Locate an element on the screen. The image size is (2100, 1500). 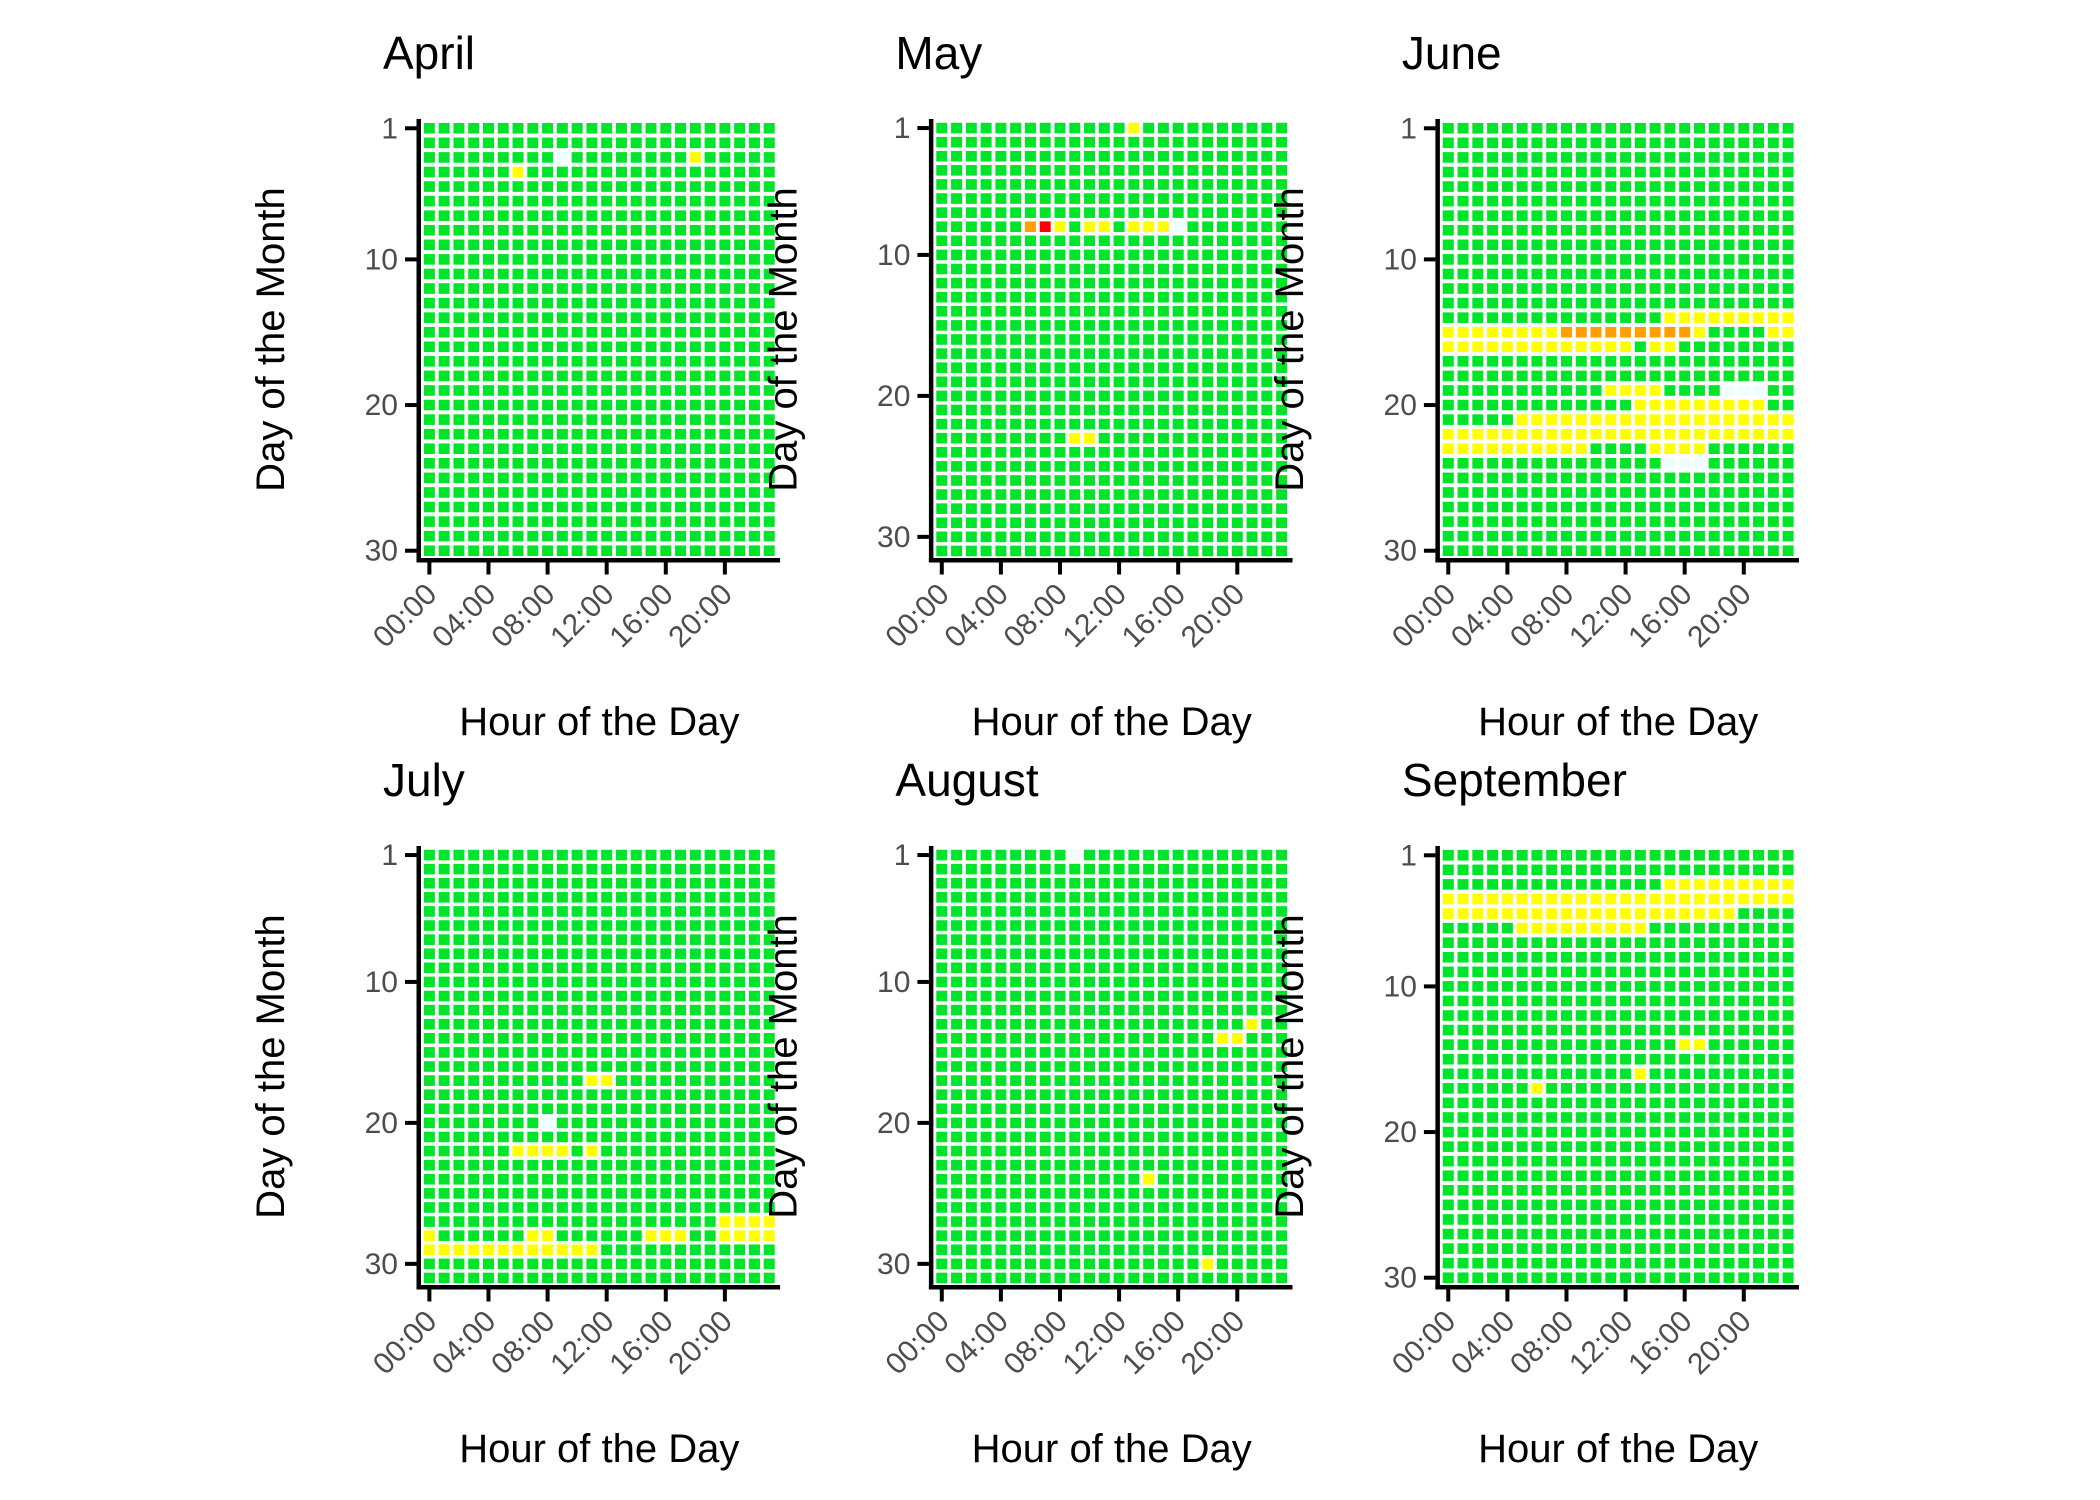
y-tick-label: 30 is located at coordinates (381, 1264).